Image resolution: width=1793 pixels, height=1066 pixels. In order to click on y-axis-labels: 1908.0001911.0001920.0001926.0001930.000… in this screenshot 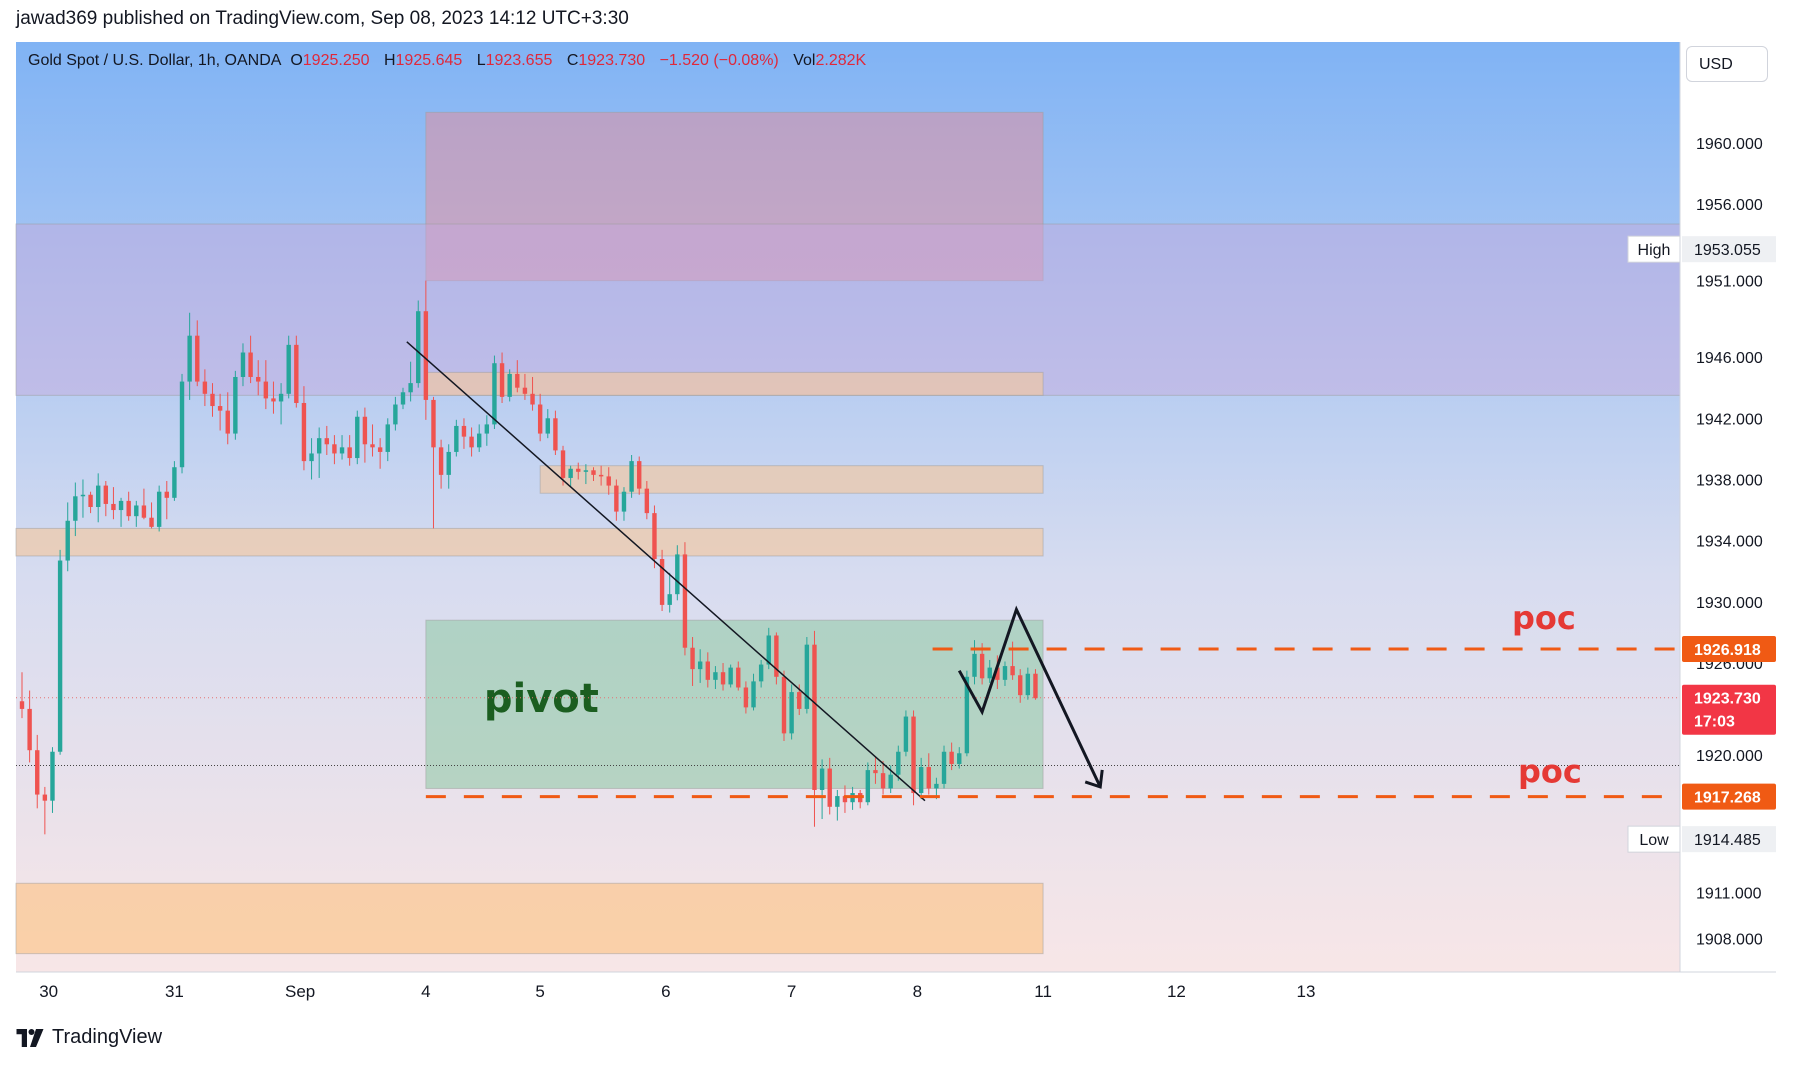, I will do `click(1729, 542)`.